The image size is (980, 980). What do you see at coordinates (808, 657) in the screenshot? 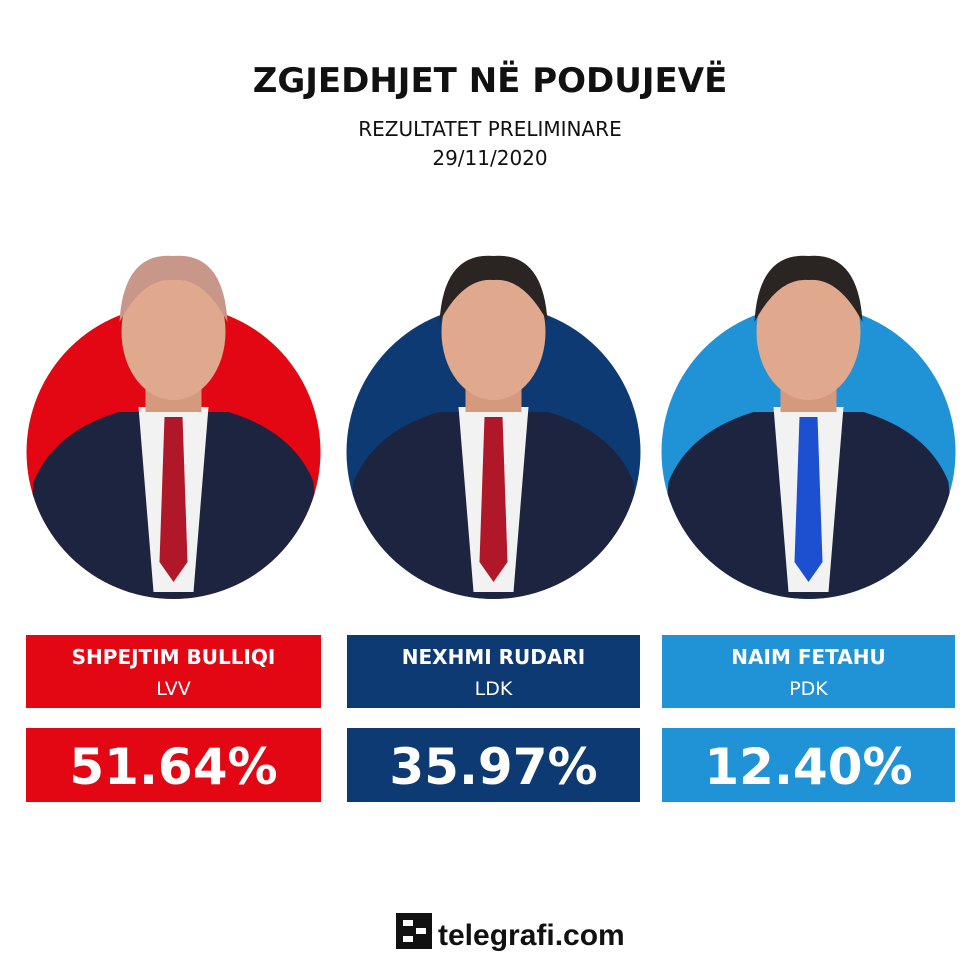
I see `candidate-name: NAIM FETAHU` at bounding box center [808, 657].